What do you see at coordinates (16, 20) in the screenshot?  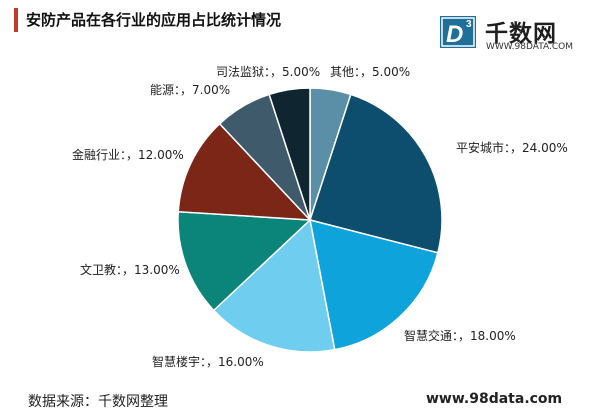 I see `title-accent-bar` at bounding box center [16, 20].